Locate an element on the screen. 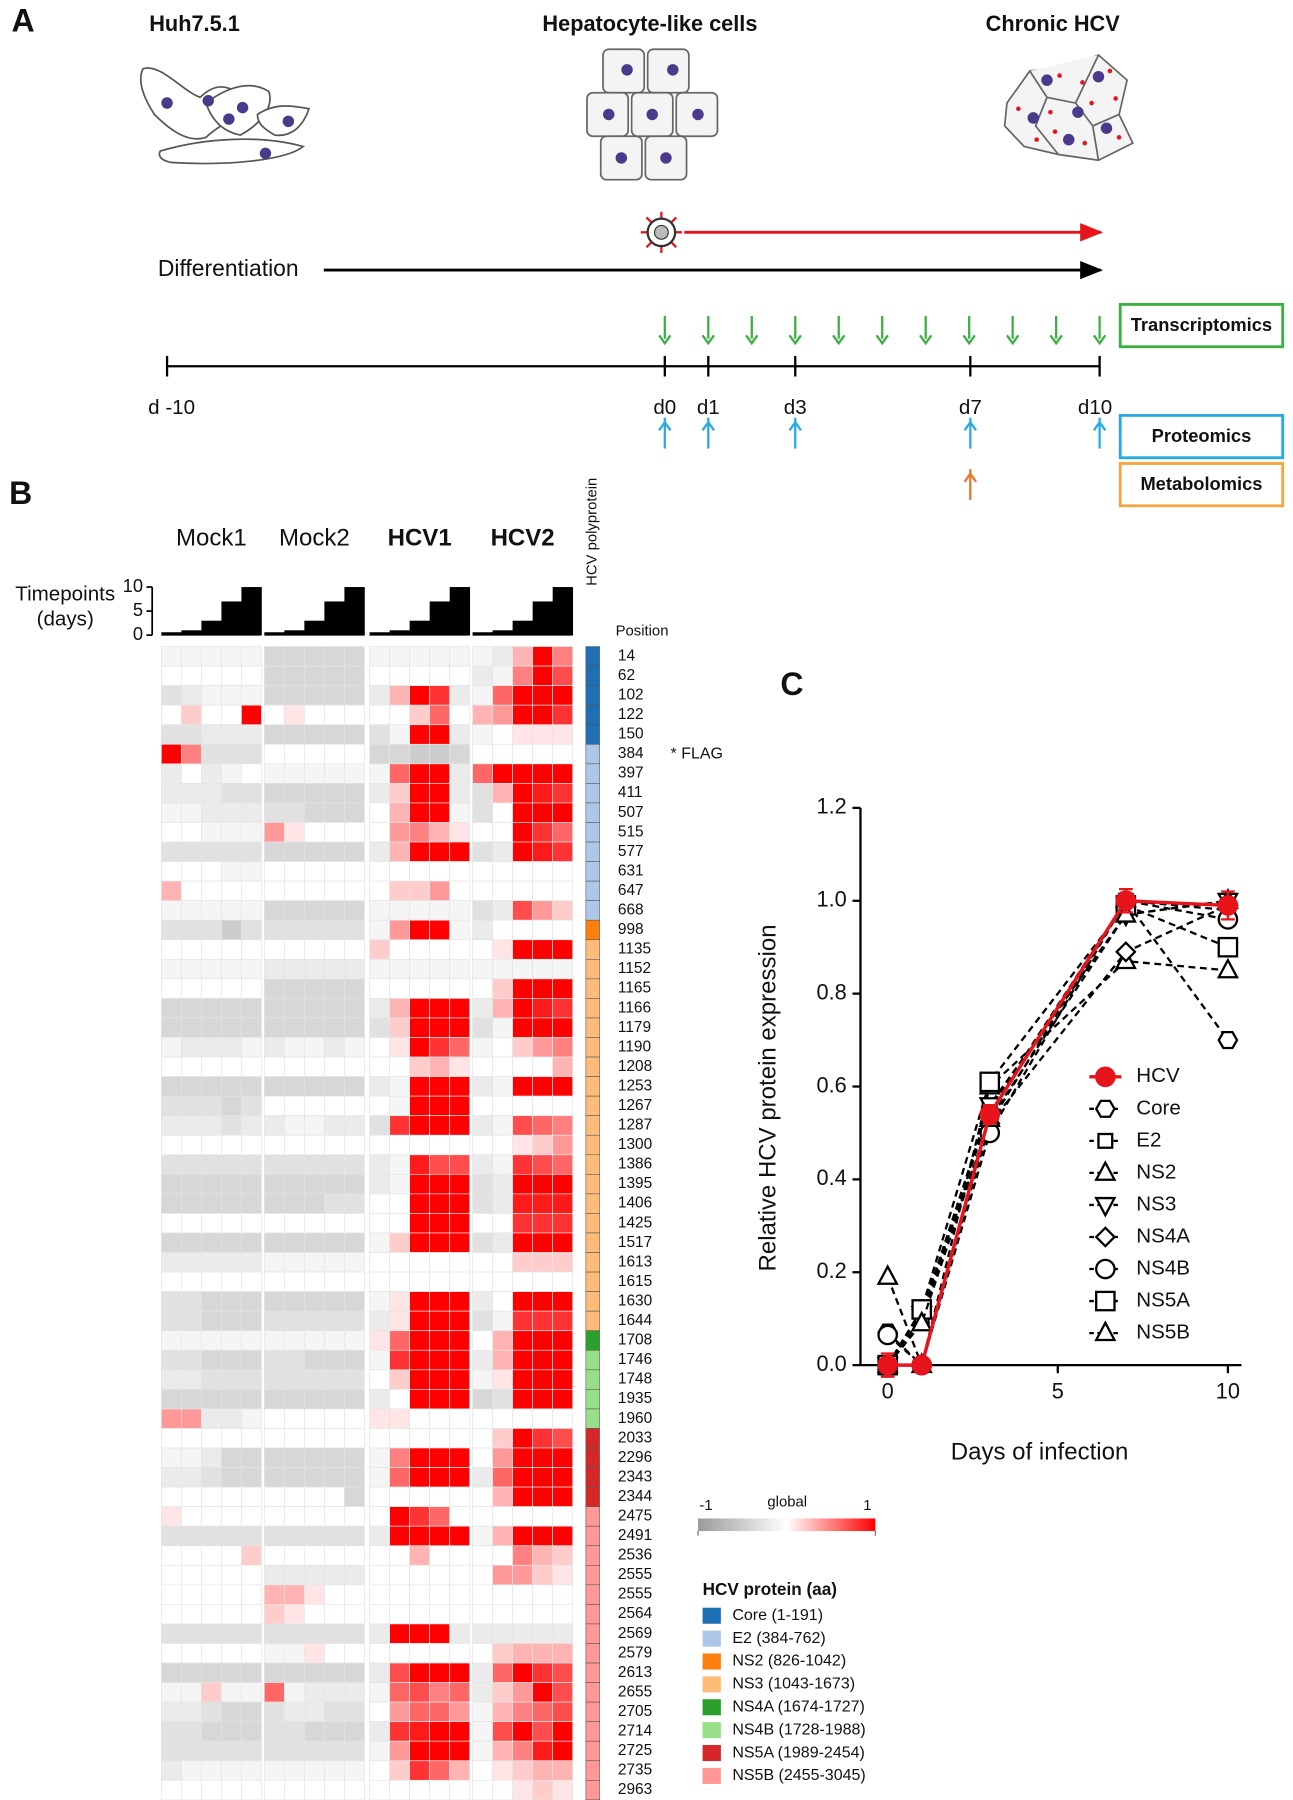 Image resolution: width=1293 pixels, height=1800 pixels. row-label: 2735 is located at coordinates (635, 1770).